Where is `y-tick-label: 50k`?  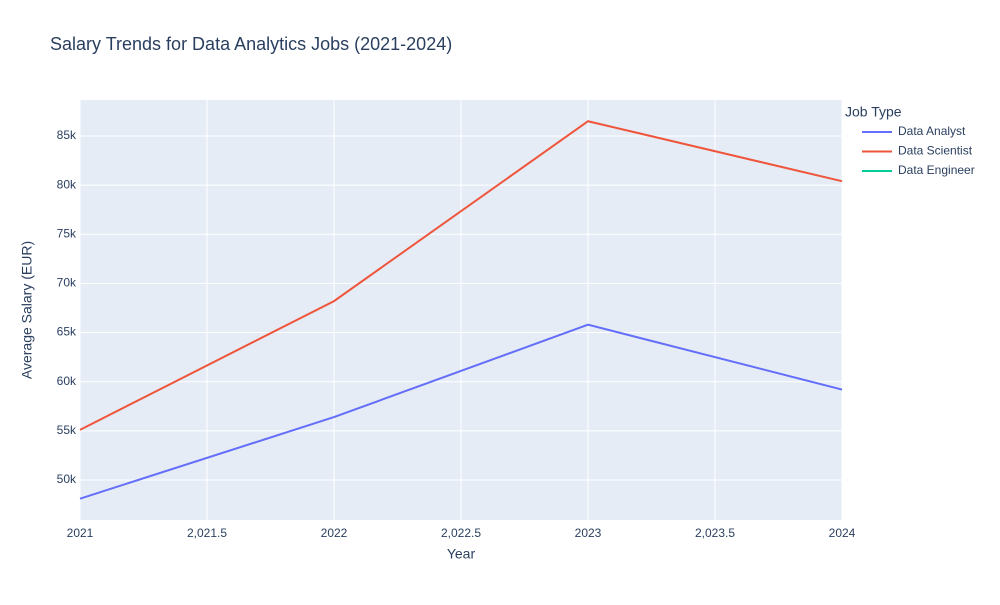 y-tick-label: 50k is located at coordinates (67, 479).